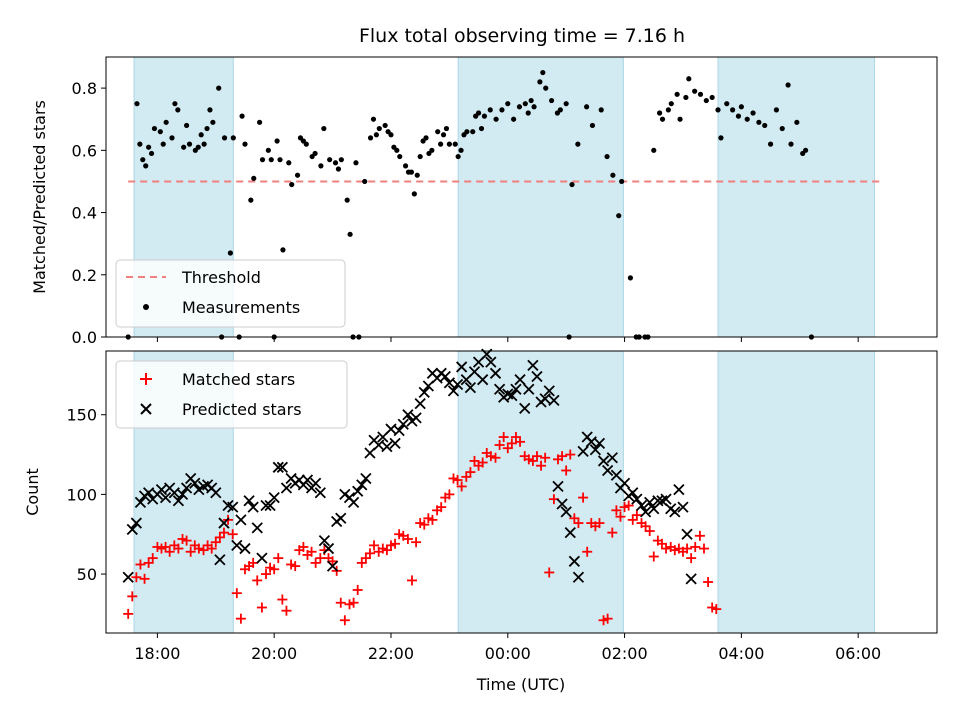  What do you see at coordinates (81, 494) in the screenshot?
I see `y-tick-label: 100` at bounding box center [81, 494].